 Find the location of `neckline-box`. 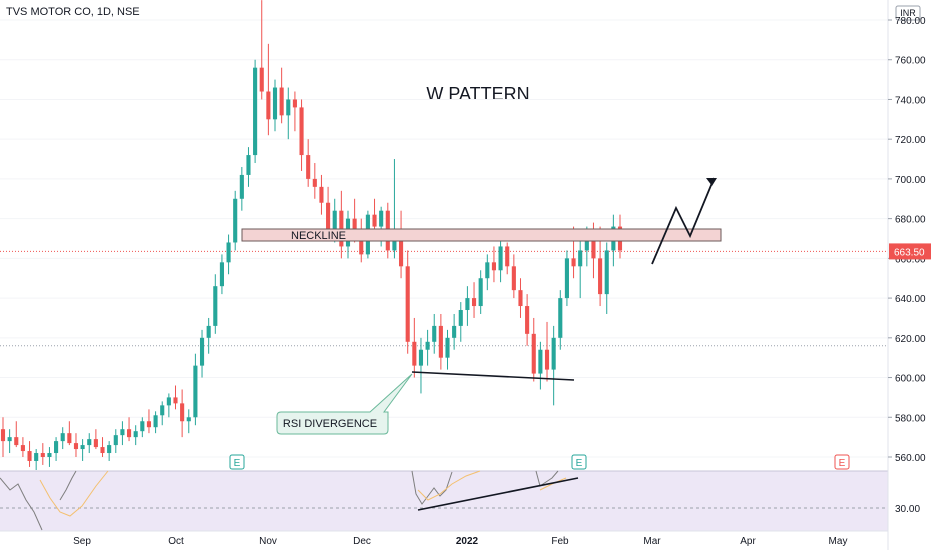

neckline-box is located at coordinates (481, 235).